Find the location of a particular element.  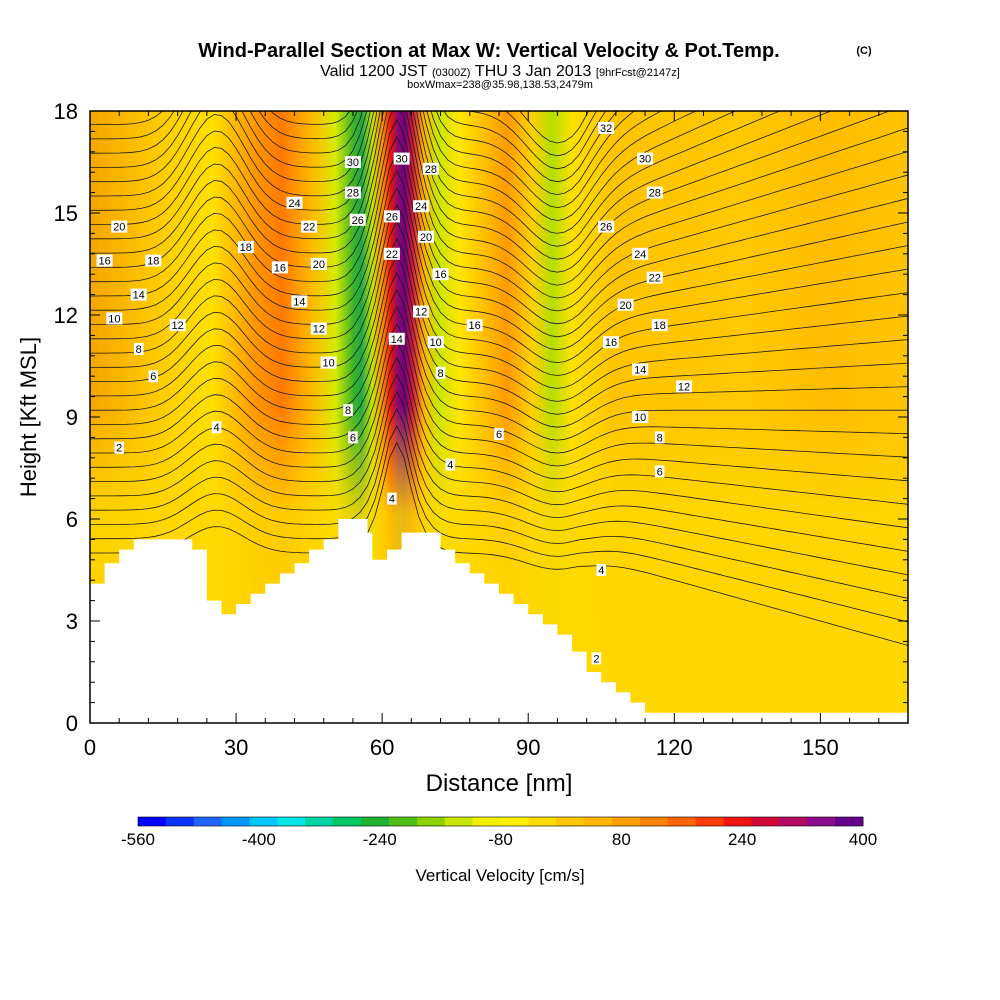

colorbar: -560 -400 -240 -80 80 240 400 is located at coordinates (499, 832).